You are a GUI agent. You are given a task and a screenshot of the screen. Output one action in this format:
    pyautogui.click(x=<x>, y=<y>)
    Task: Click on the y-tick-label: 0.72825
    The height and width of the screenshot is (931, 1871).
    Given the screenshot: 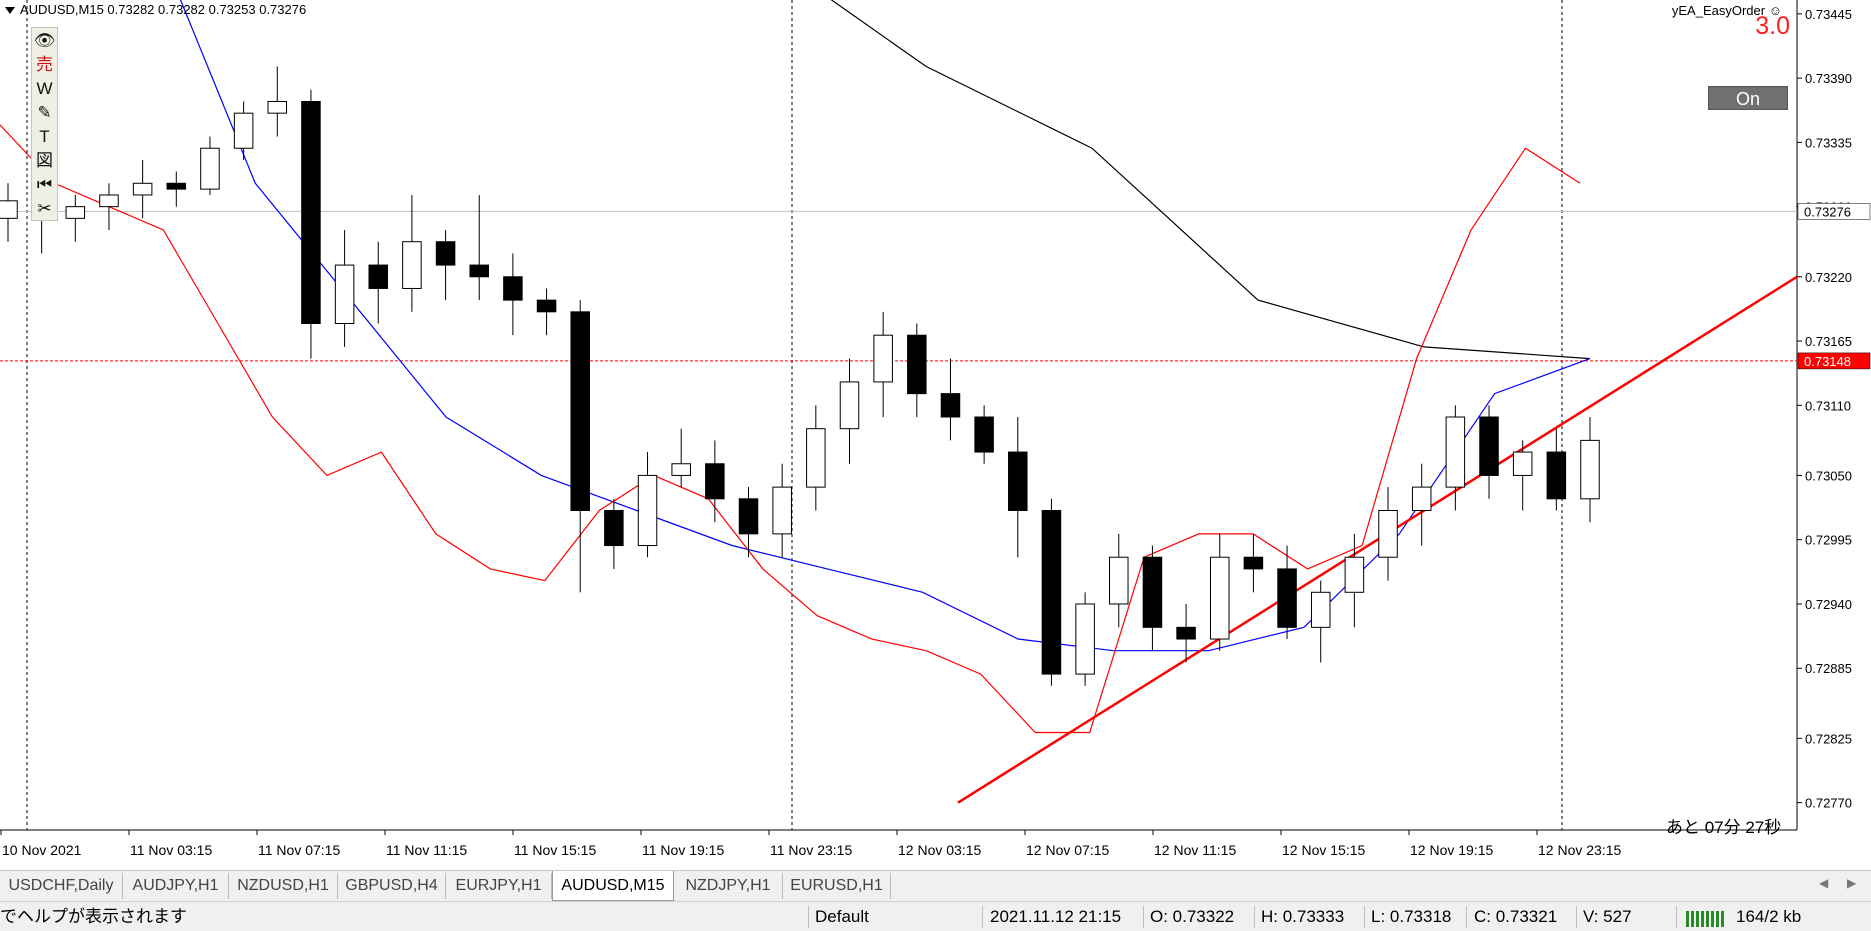 What is the action you would take?
    pyautogui.click(x=1828, y=738)
    